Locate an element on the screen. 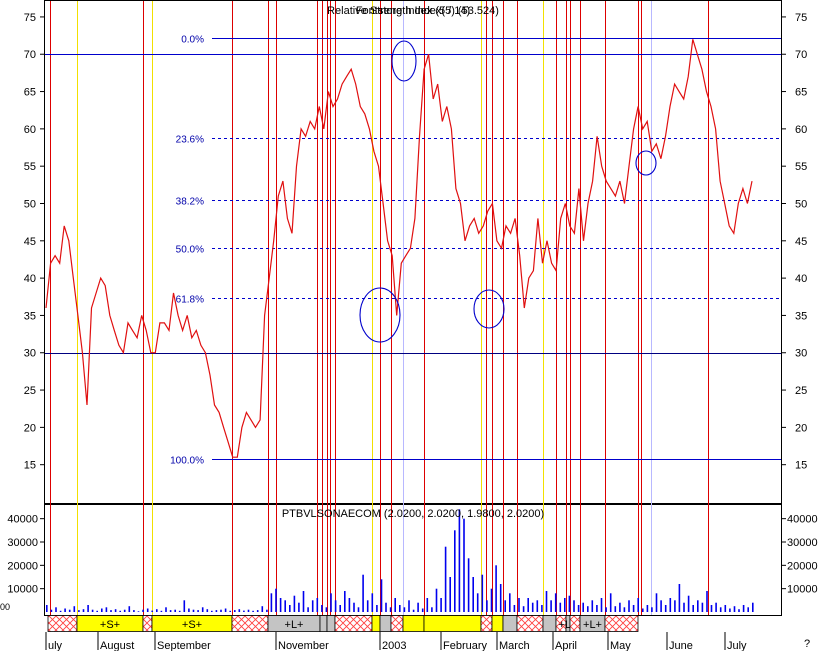  month-label: March is located at coordinates (514, 645).